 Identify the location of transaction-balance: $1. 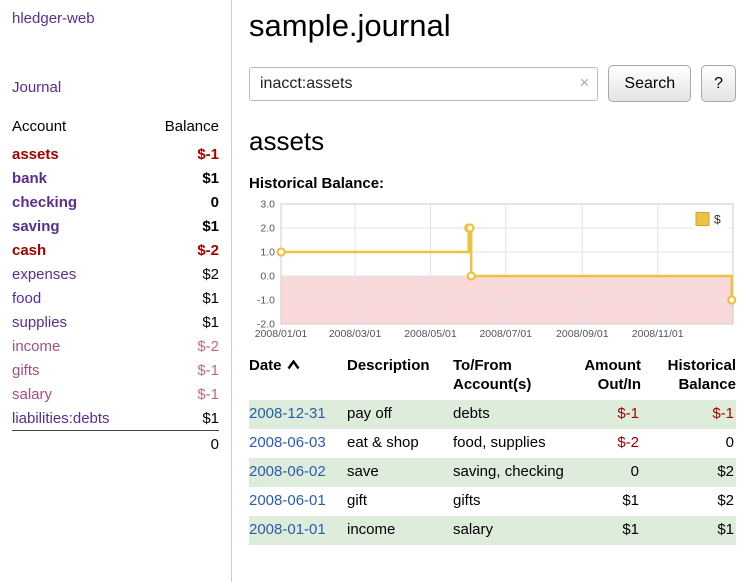
(725, 529).